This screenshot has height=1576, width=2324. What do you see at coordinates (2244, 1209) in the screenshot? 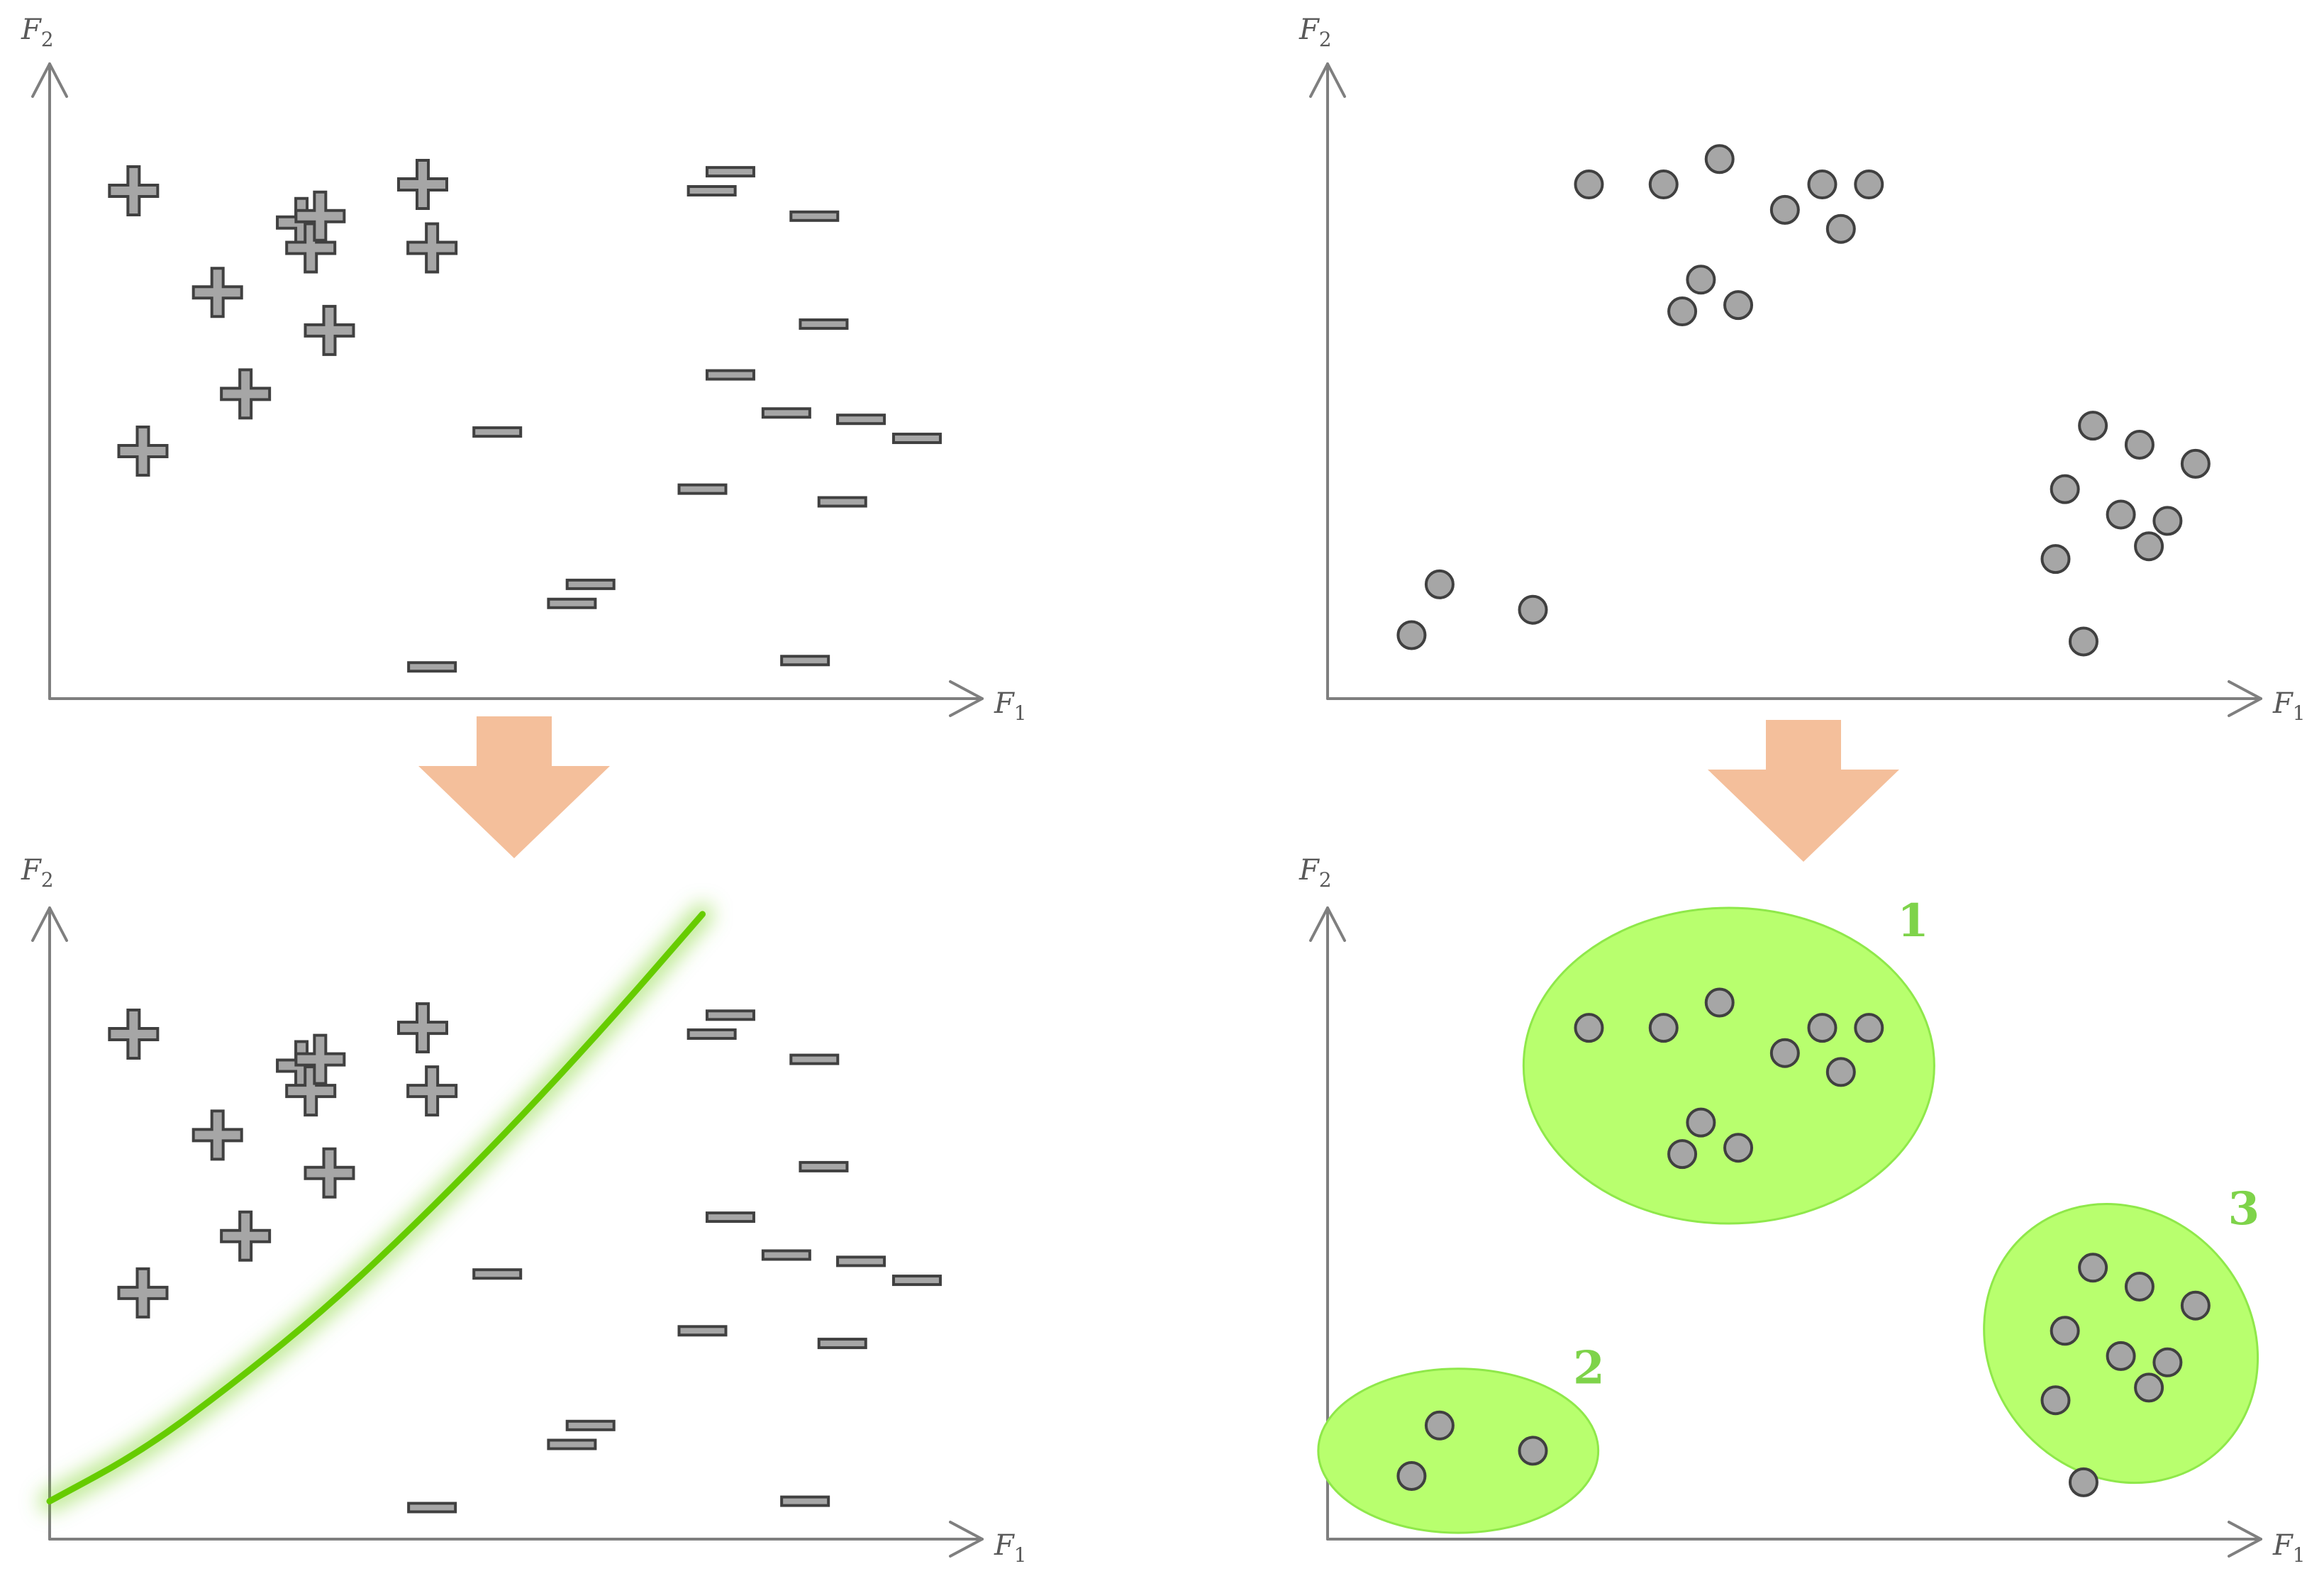
I see `cluster-label-3: 3` at bounding box center [2244, 1209].